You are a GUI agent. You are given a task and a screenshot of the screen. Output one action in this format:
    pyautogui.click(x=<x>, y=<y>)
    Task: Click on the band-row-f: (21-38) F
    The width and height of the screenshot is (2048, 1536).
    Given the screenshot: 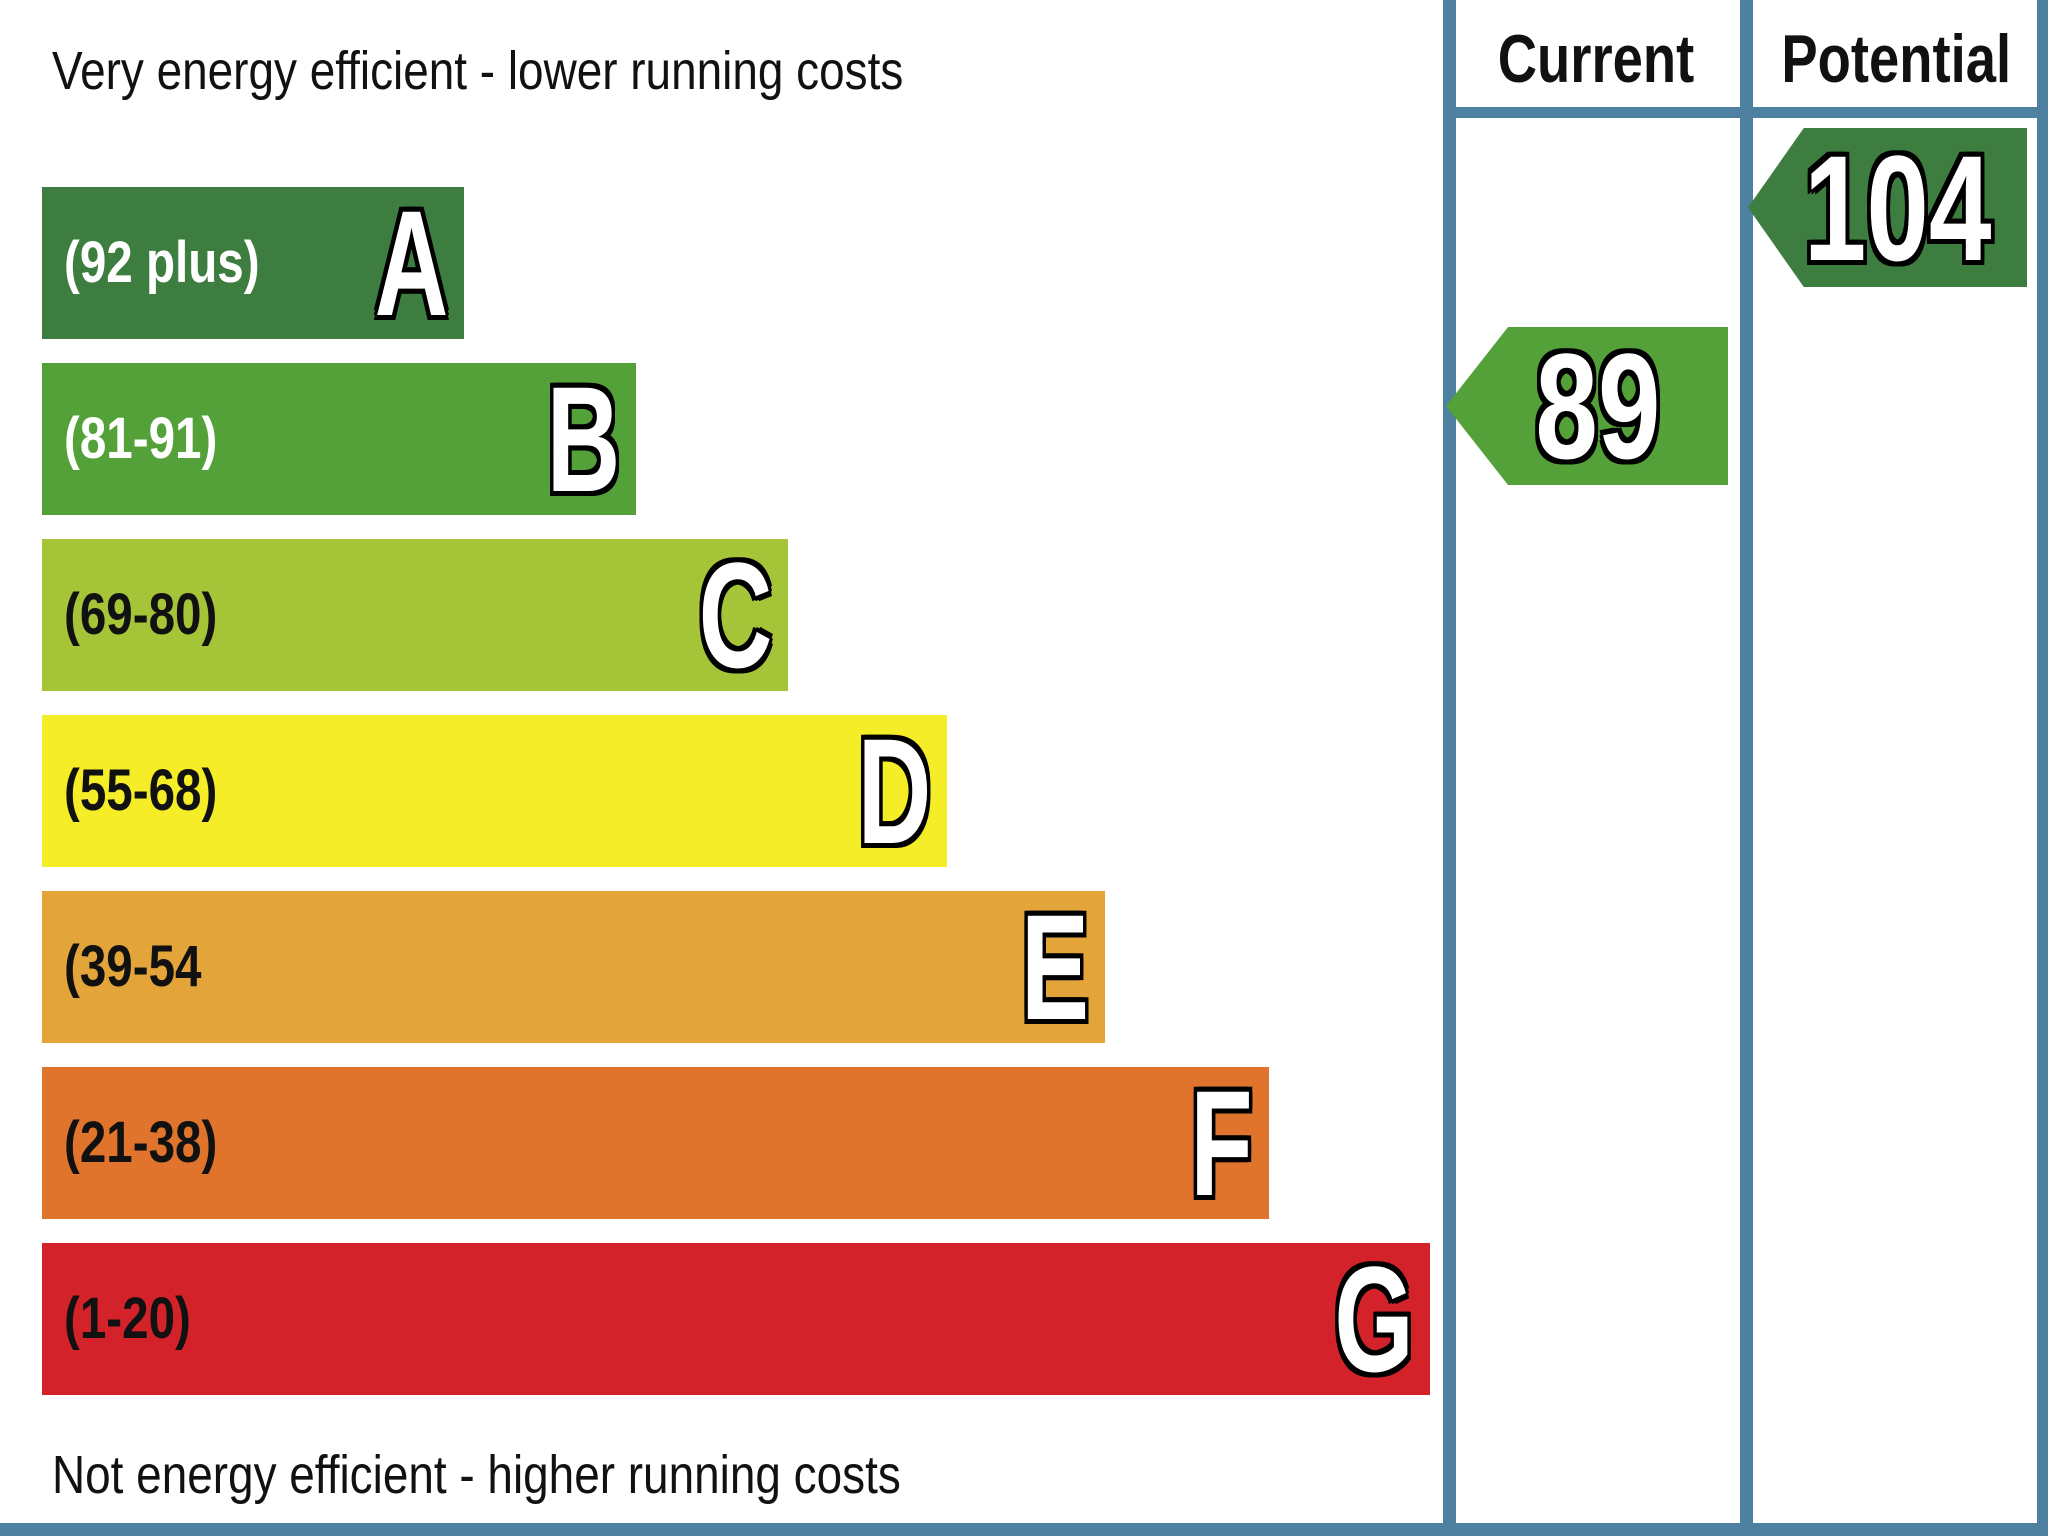 What is the action you would take?
    pyautogui.click(x=655, y=1143)
    